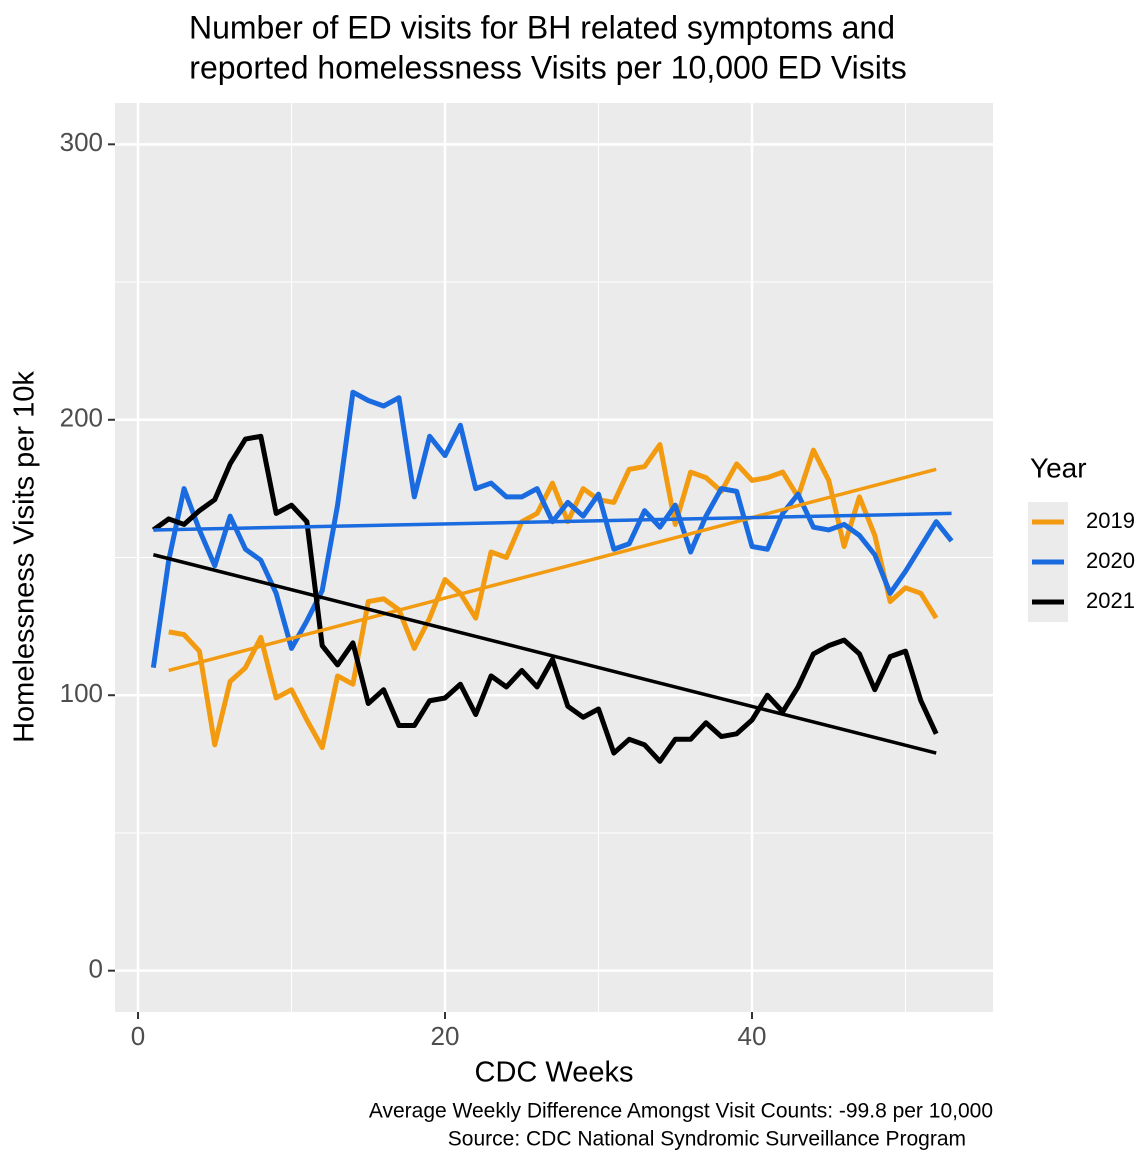 The image size is (1147, 1154). I want to click on y-tick-label: 0, so click(96, 969).